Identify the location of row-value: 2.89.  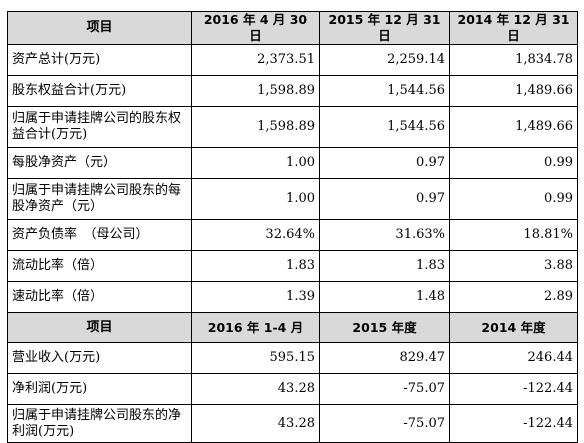
(513, 297).